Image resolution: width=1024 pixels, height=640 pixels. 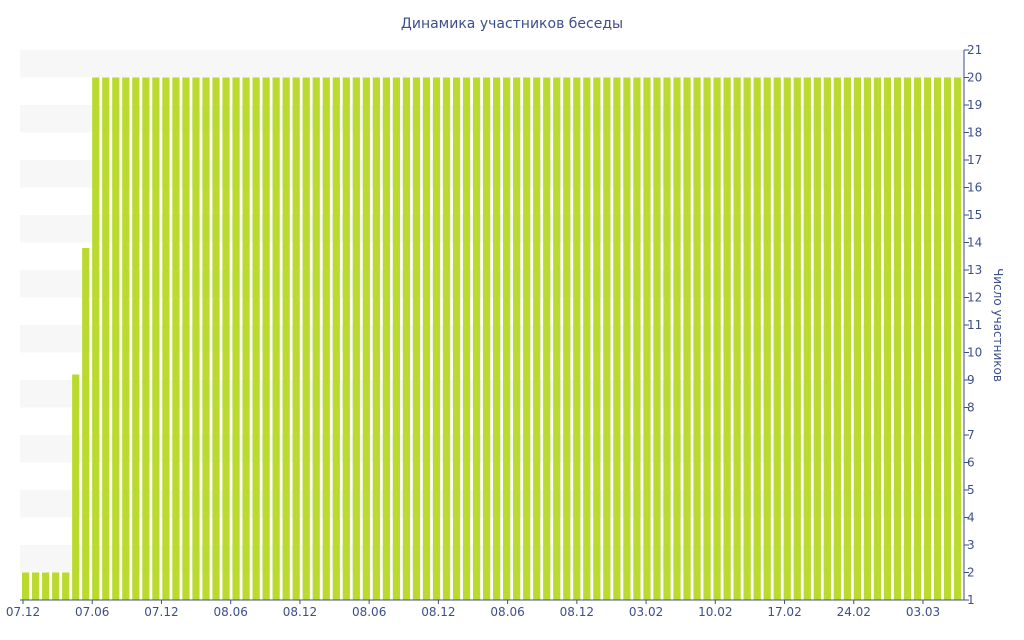 I want to click on x-tick-label: 24.02, so click(x=854, y=612).